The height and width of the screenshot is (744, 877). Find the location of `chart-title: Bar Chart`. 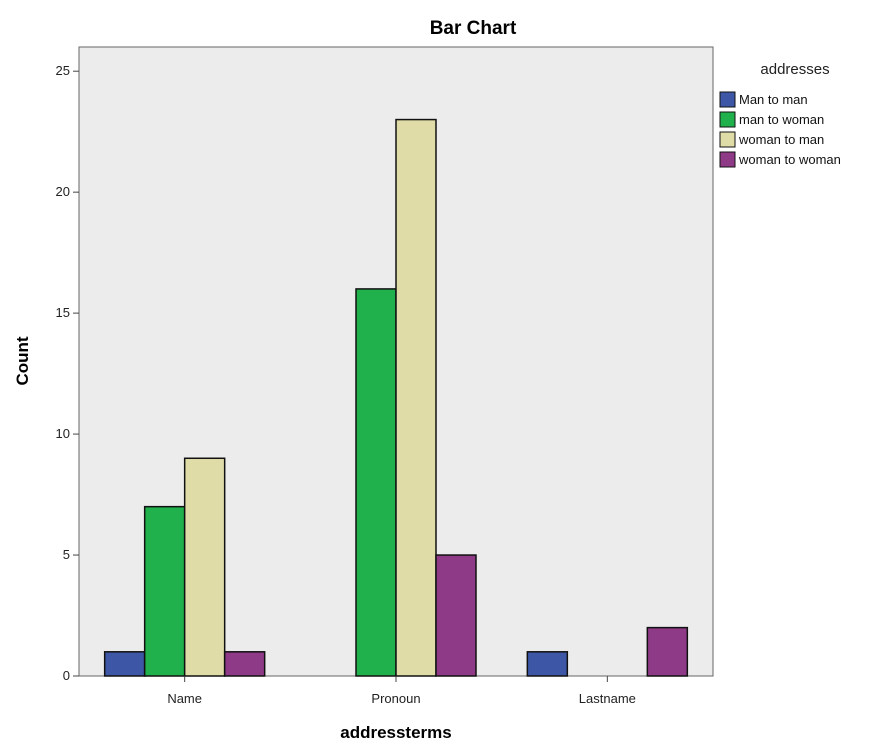

chart-title: Bar Chart is located at coordinates (473, 28).